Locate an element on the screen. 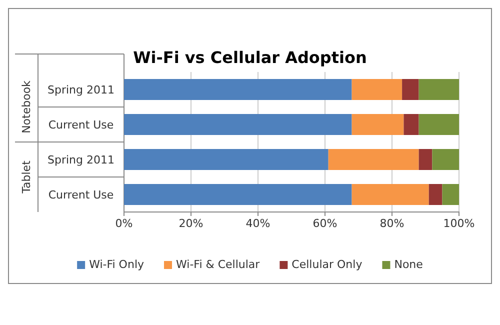 The image size is (500, 325). legend-label: Cellular Only is located at coordinates (327, 264).